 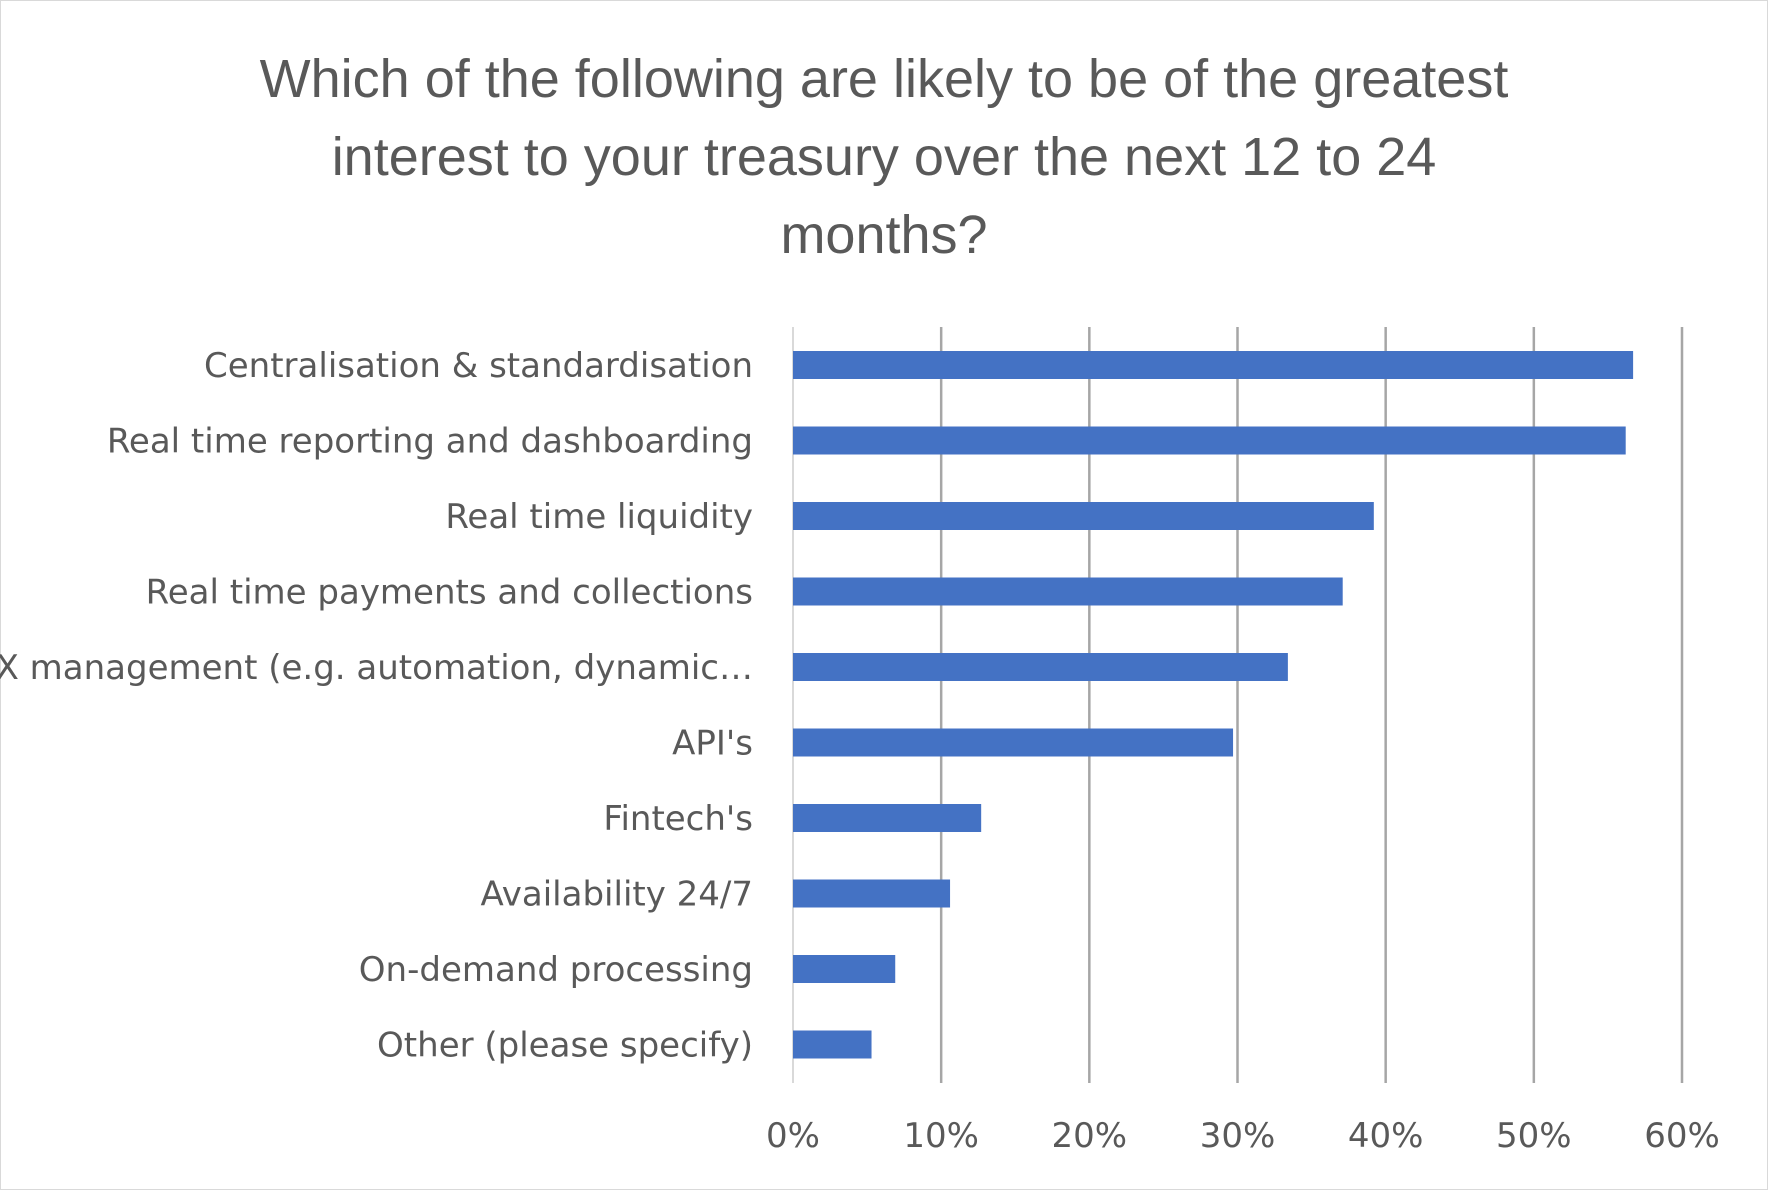 I want to click on category-label-4: Real time payments and collections, so click(x=449, y=593).